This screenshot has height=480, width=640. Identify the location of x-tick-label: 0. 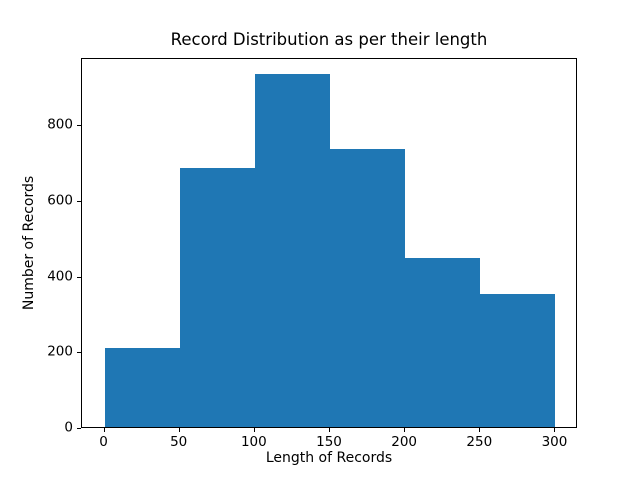
(103, 442).